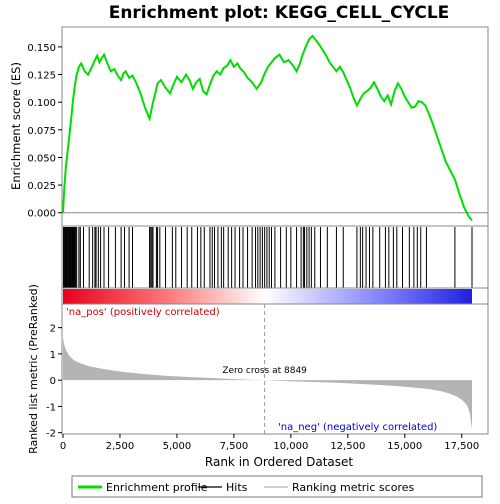 The height and width of the screenshot is (504, 500). Describe the element at coordinates (177, 446) in the screenshot. I see `rank-x-tick-label: 5,000` at that location.